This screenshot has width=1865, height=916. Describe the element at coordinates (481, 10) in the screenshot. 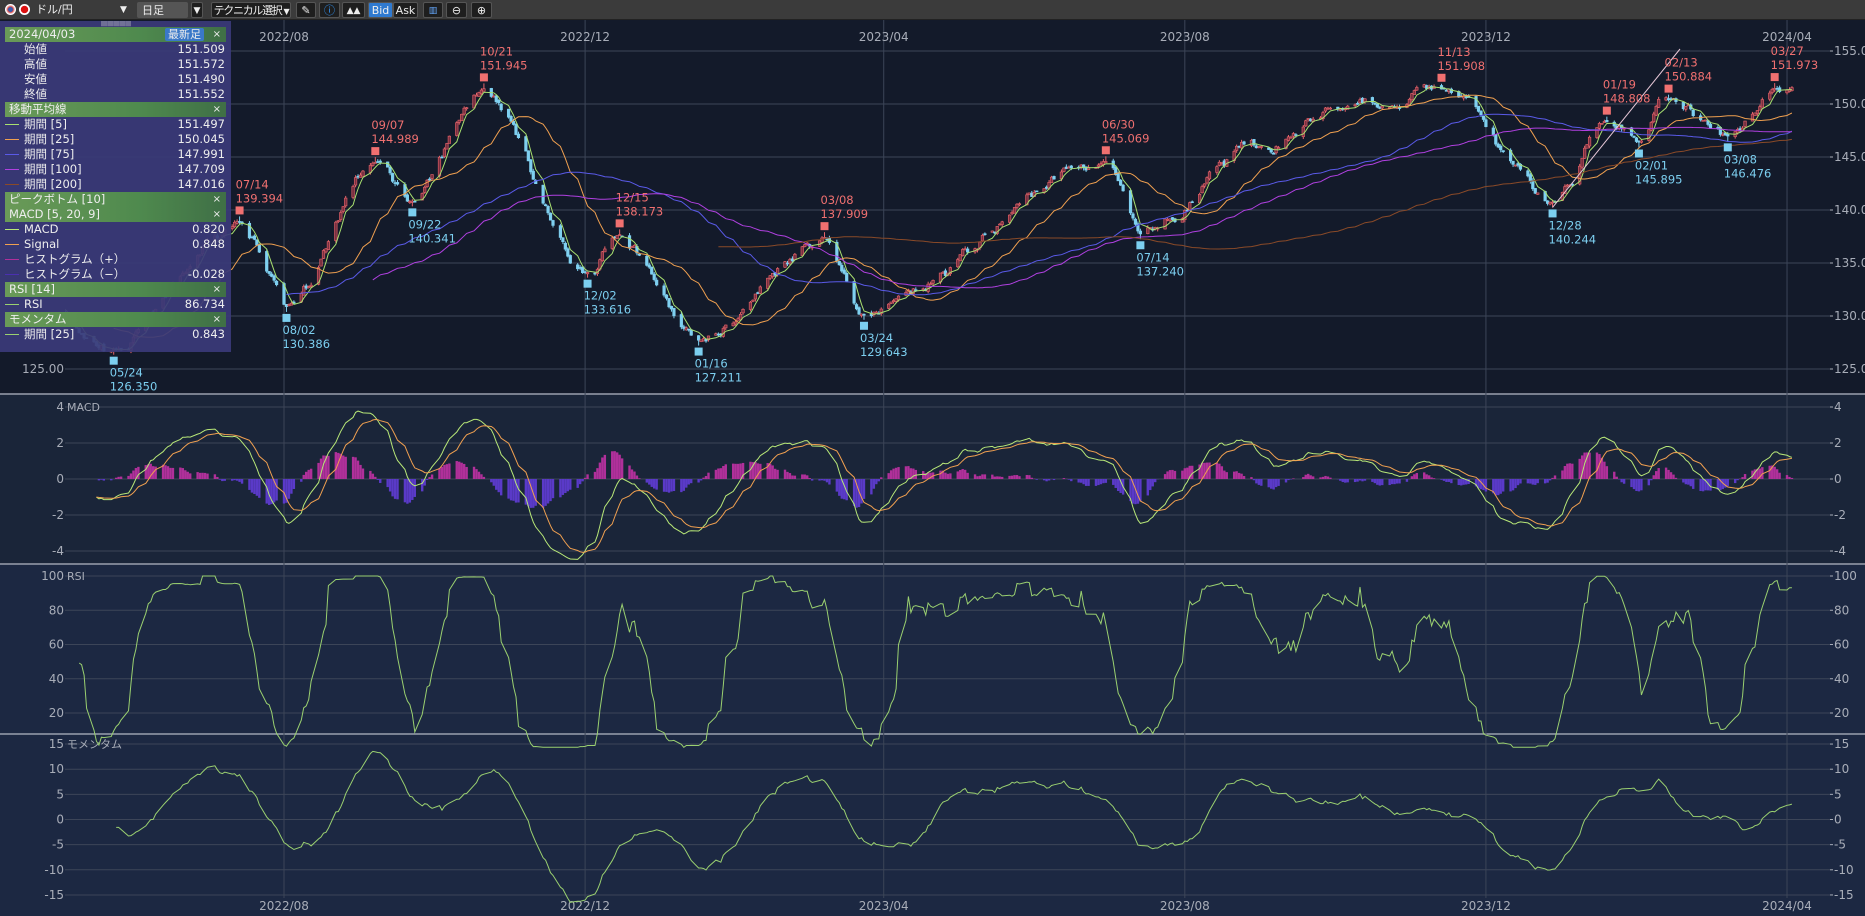

I see `zoom-in-icon: ⊕` at that location.